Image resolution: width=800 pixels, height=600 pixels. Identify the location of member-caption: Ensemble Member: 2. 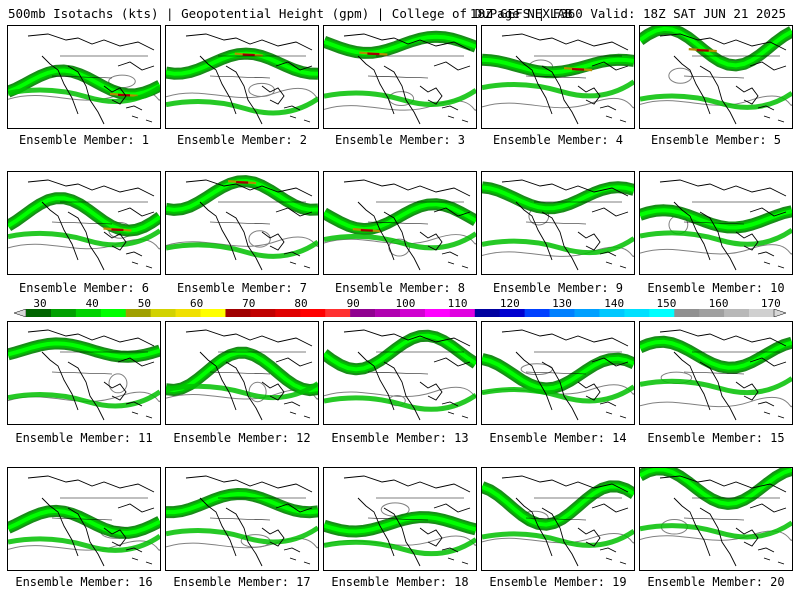
(242, 140).